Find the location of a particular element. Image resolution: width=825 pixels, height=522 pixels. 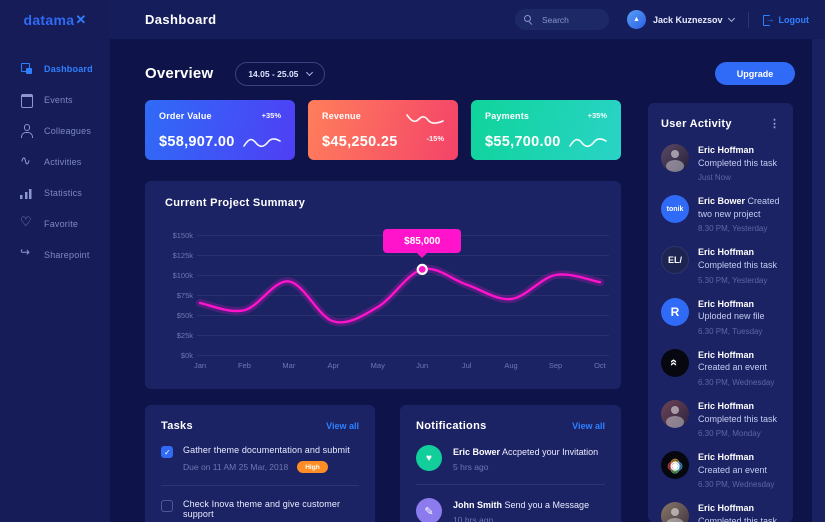

stat-card-order-value: Order Value +35% $58,907.00 is located at coordinates (220, 130).